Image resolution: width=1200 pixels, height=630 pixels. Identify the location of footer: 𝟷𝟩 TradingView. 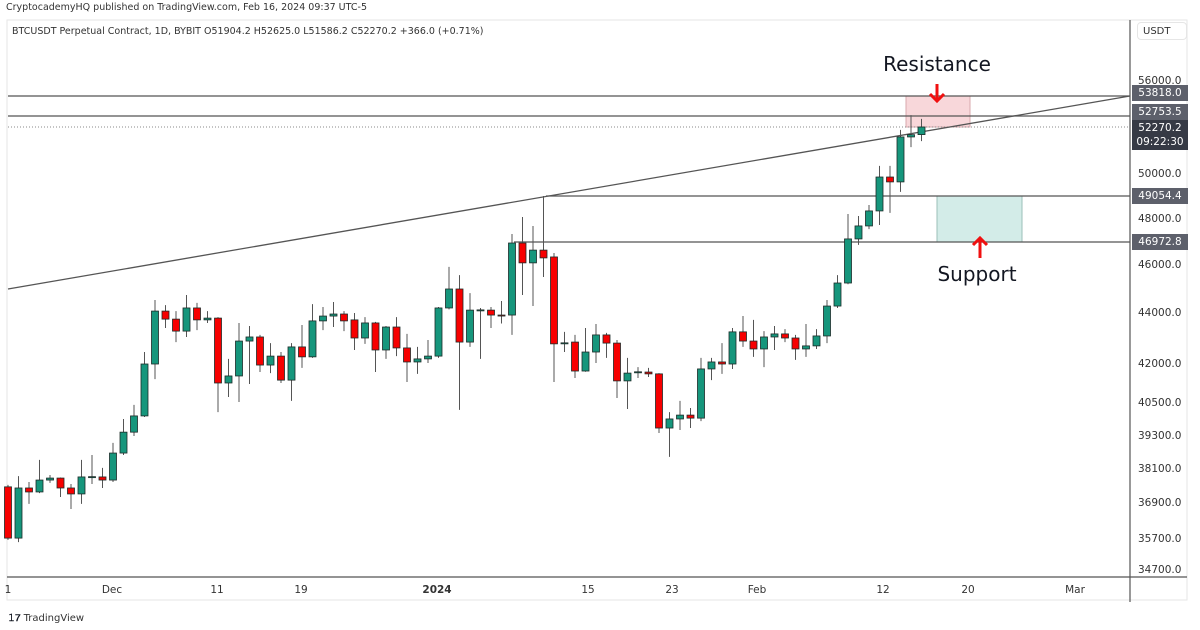
(46, 618).